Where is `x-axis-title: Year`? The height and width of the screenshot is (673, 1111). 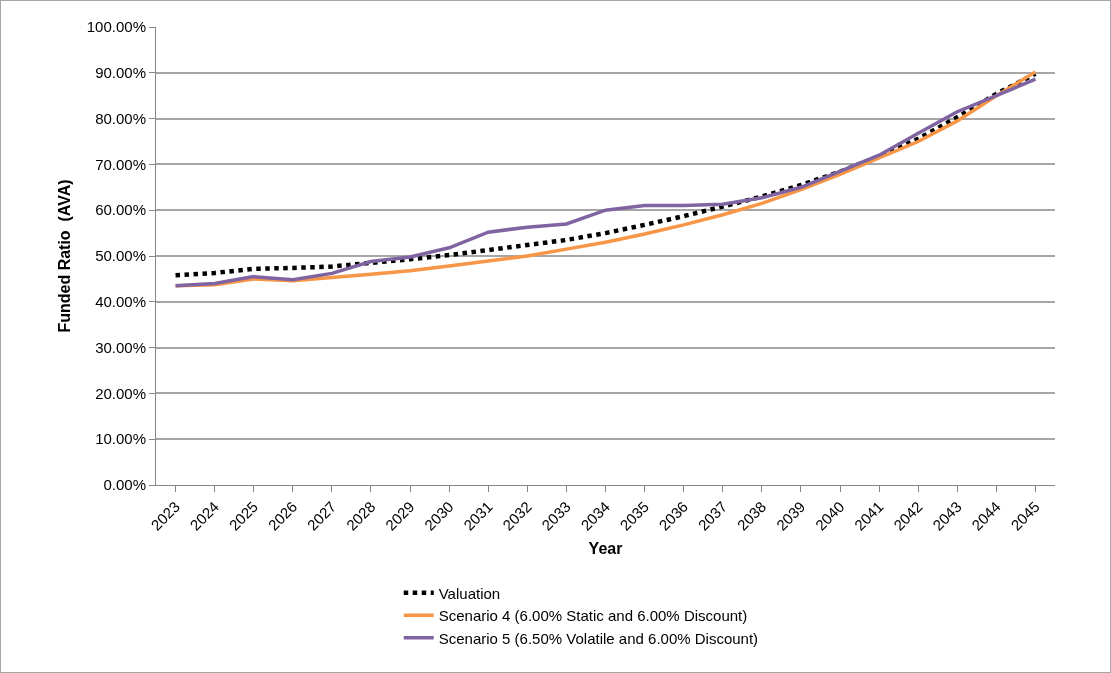
x-axis-title: Year is located at coordinates (605, 549).